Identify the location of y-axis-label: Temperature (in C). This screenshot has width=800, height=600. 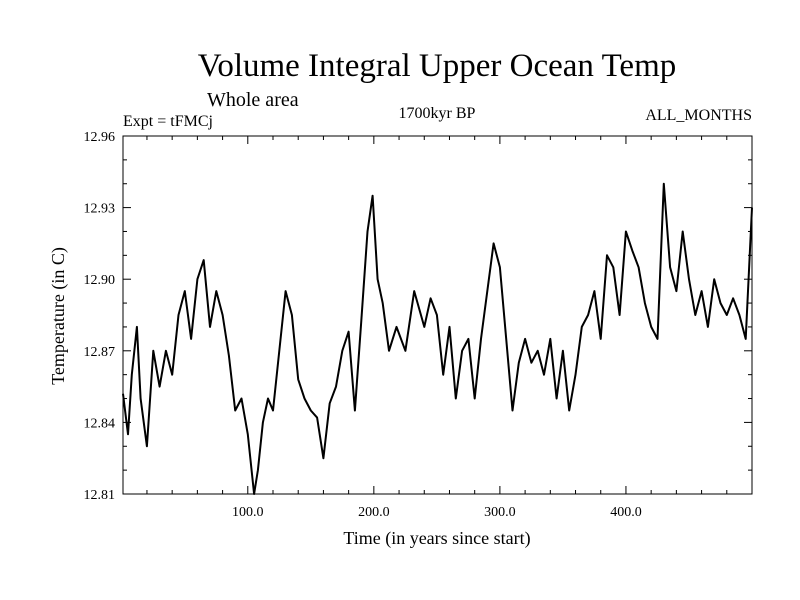
(58, 316).